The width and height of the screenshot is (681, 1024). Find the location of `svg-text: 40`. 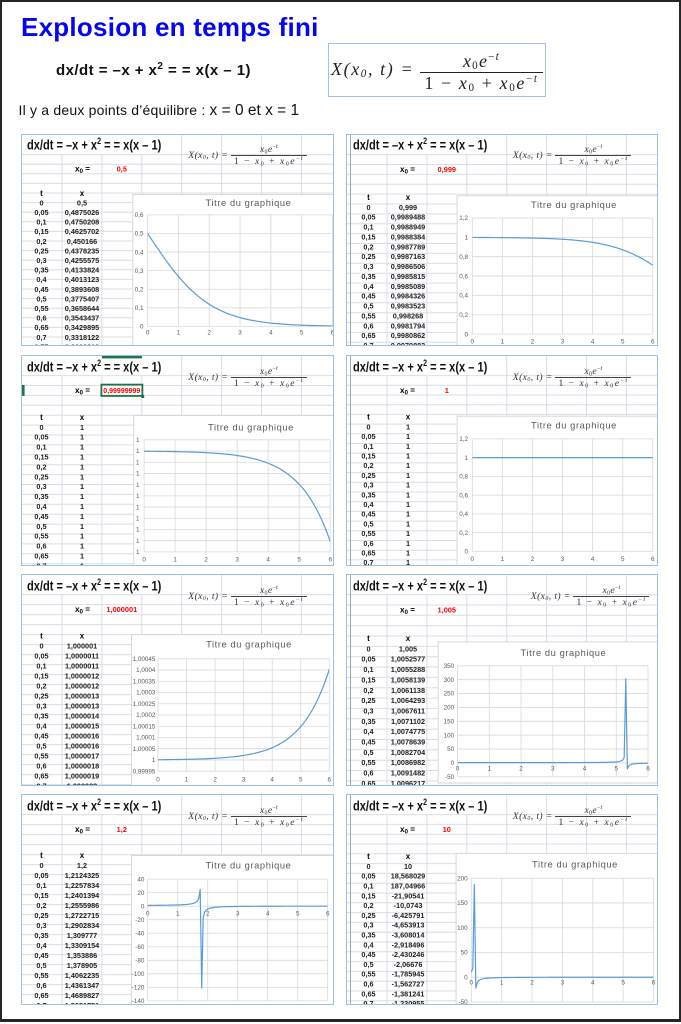

svg-text: 40 is located at coordinates (142, 879).